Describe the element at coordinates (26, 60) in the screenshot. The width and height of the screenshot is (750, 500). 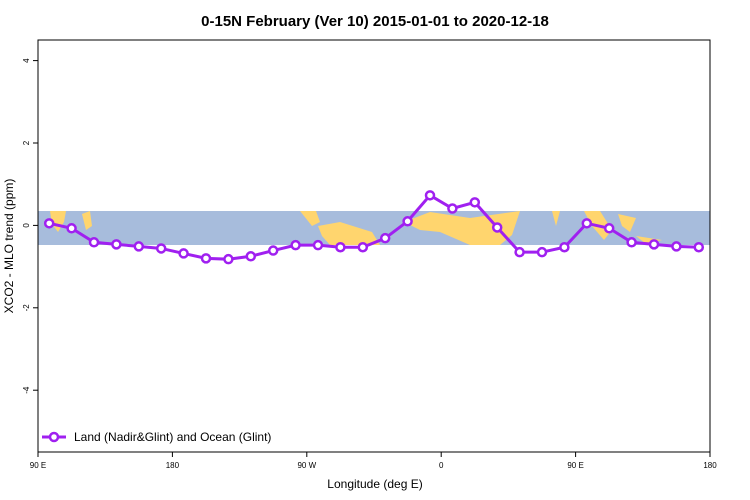
I see `y-tick-label: 4` at that location.